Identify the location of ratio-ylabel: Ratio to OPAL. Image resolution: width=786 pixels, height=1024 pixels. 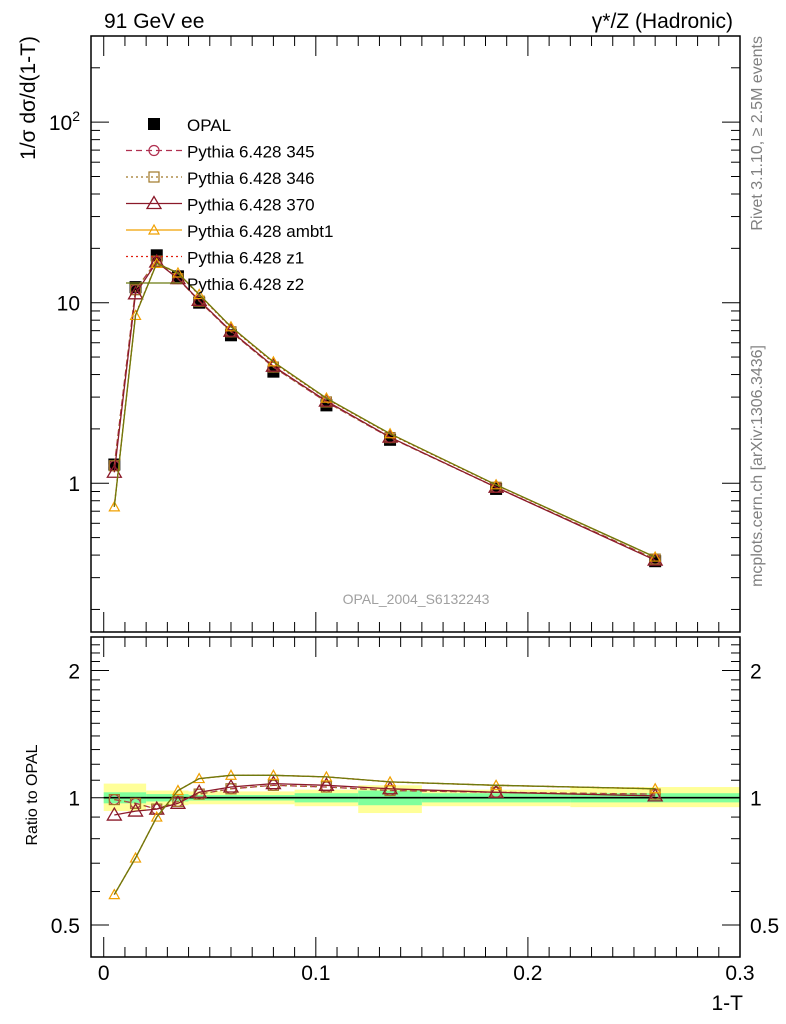
(32, 794).